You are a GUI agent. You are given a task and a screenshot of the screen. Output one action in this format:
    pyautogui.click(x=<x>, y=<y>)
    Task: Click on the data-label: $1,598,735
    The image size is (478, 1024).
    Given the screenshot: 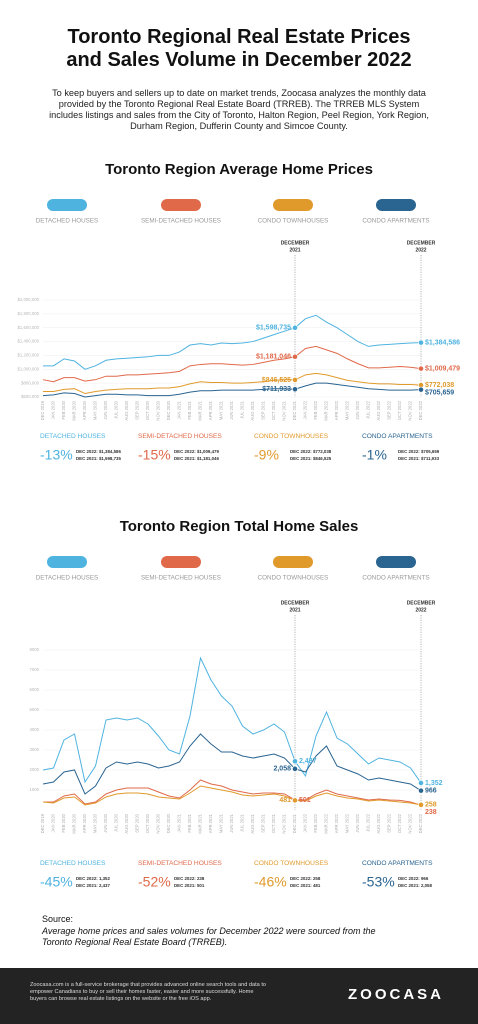 What is the action you would take?
    pyautogui.click(x=273, y=328)
    